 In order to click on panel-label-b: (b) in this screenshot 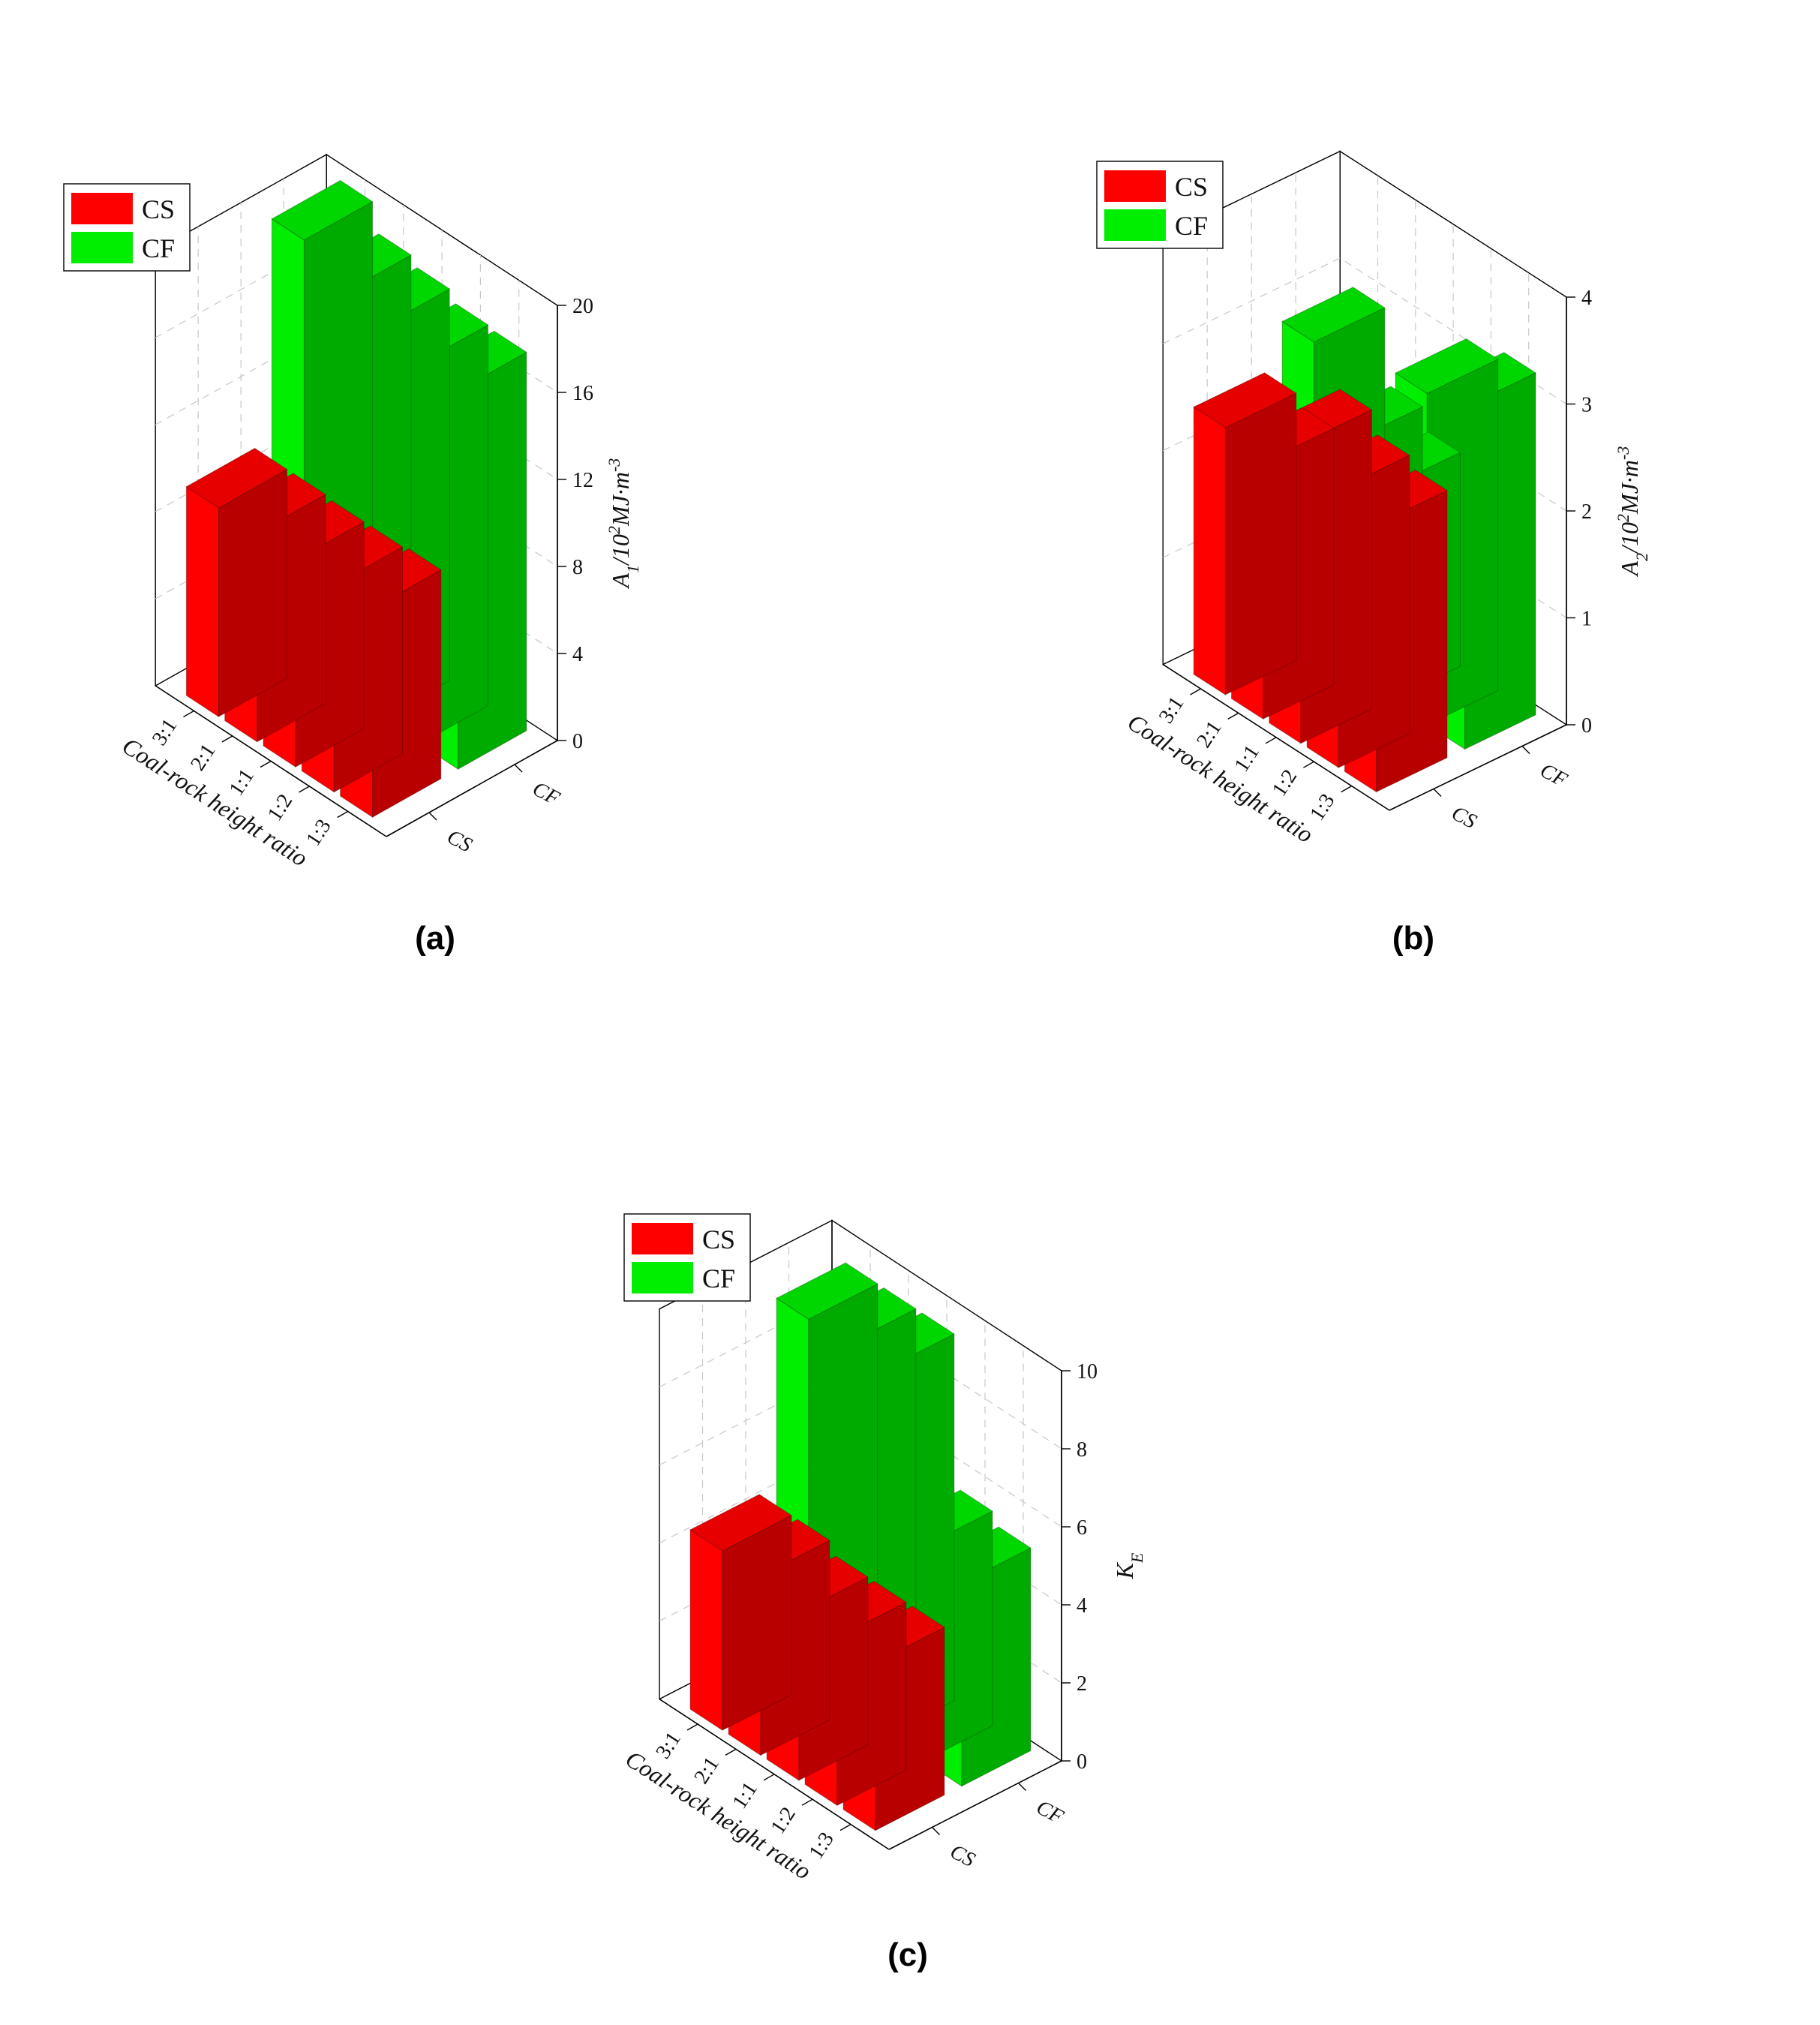, I will do `click(1413, 938)`.